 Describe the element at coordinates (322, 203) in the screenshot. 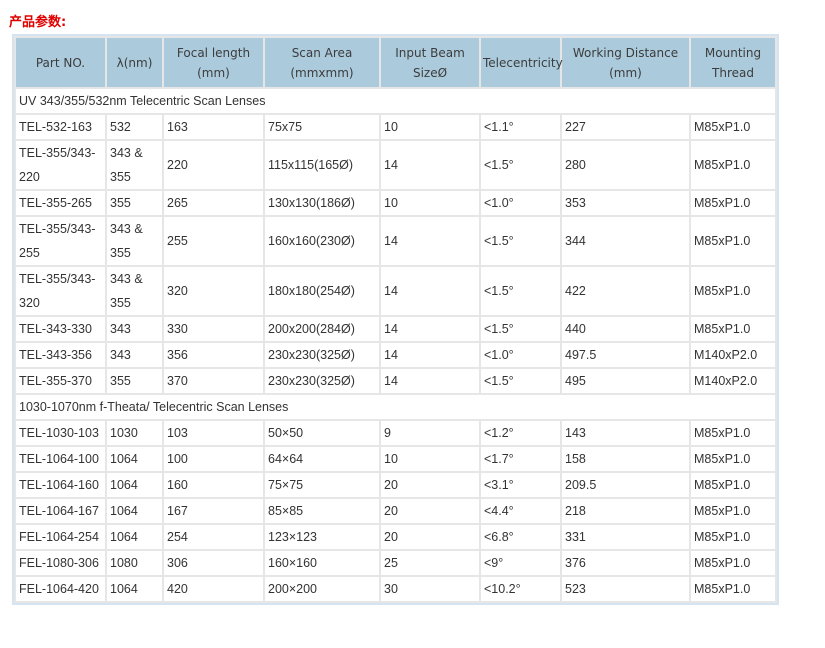

I see `table-cell: 130x130(186Ø)` at that location.